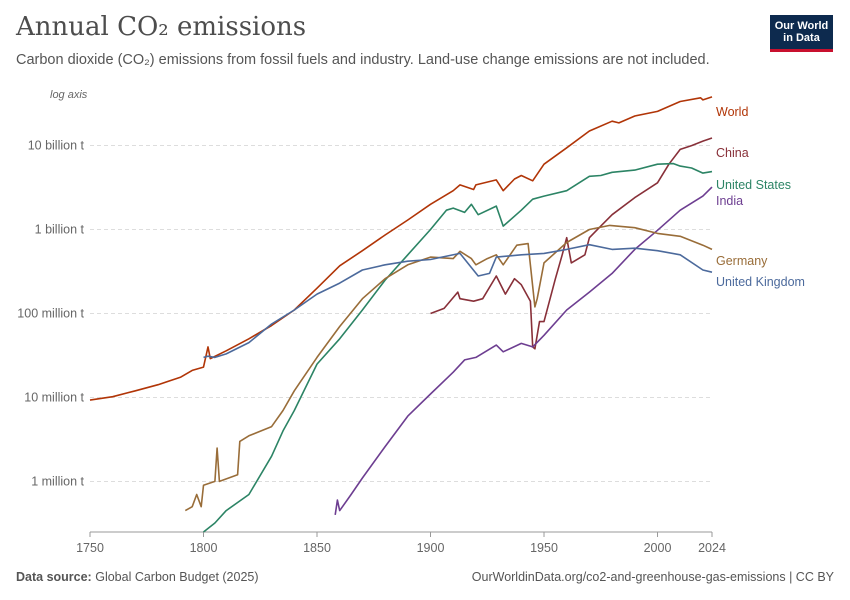 Image resolution: width=850 pixels, height=600 pixels. What do you see at coordinates (204, 548) in the screenshot?
I see `x-tick-label: 1800` at bounding box center [204, 548].